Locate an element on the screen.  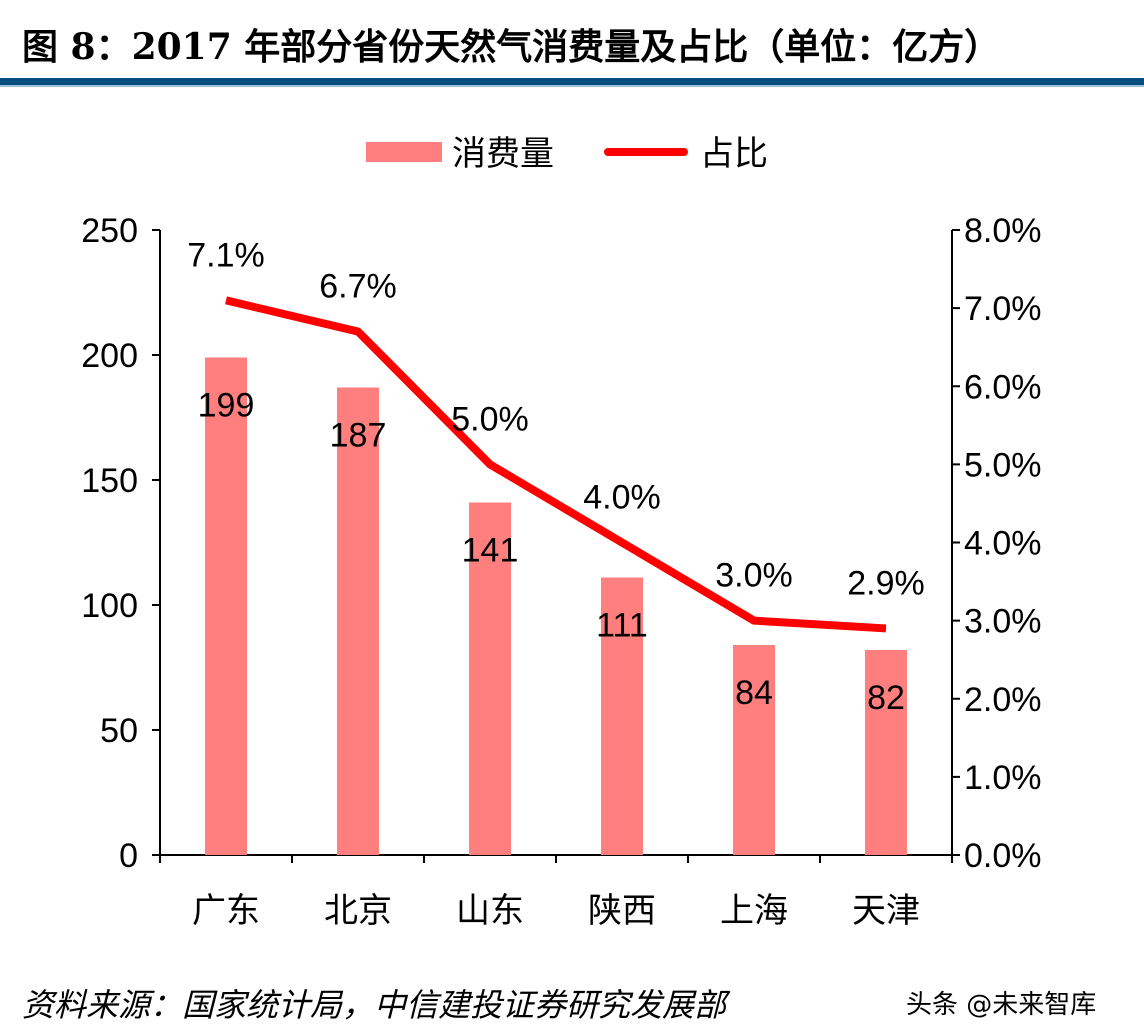
x-tick-label: 广东 is located at coordinates (226, 911).